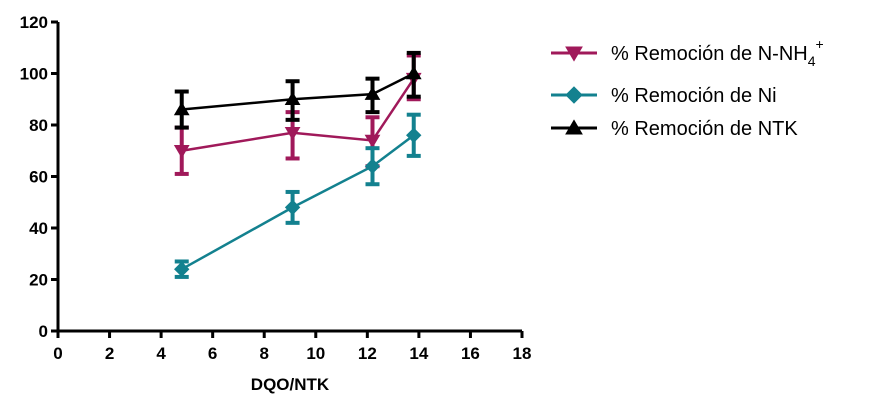 Image resolution: width=875 pixels, height=397 pixels. What do you see at coordinates (367, 353) in the screenshot?
I see `x-tick-label: 12` at bounding box center [367, 353].